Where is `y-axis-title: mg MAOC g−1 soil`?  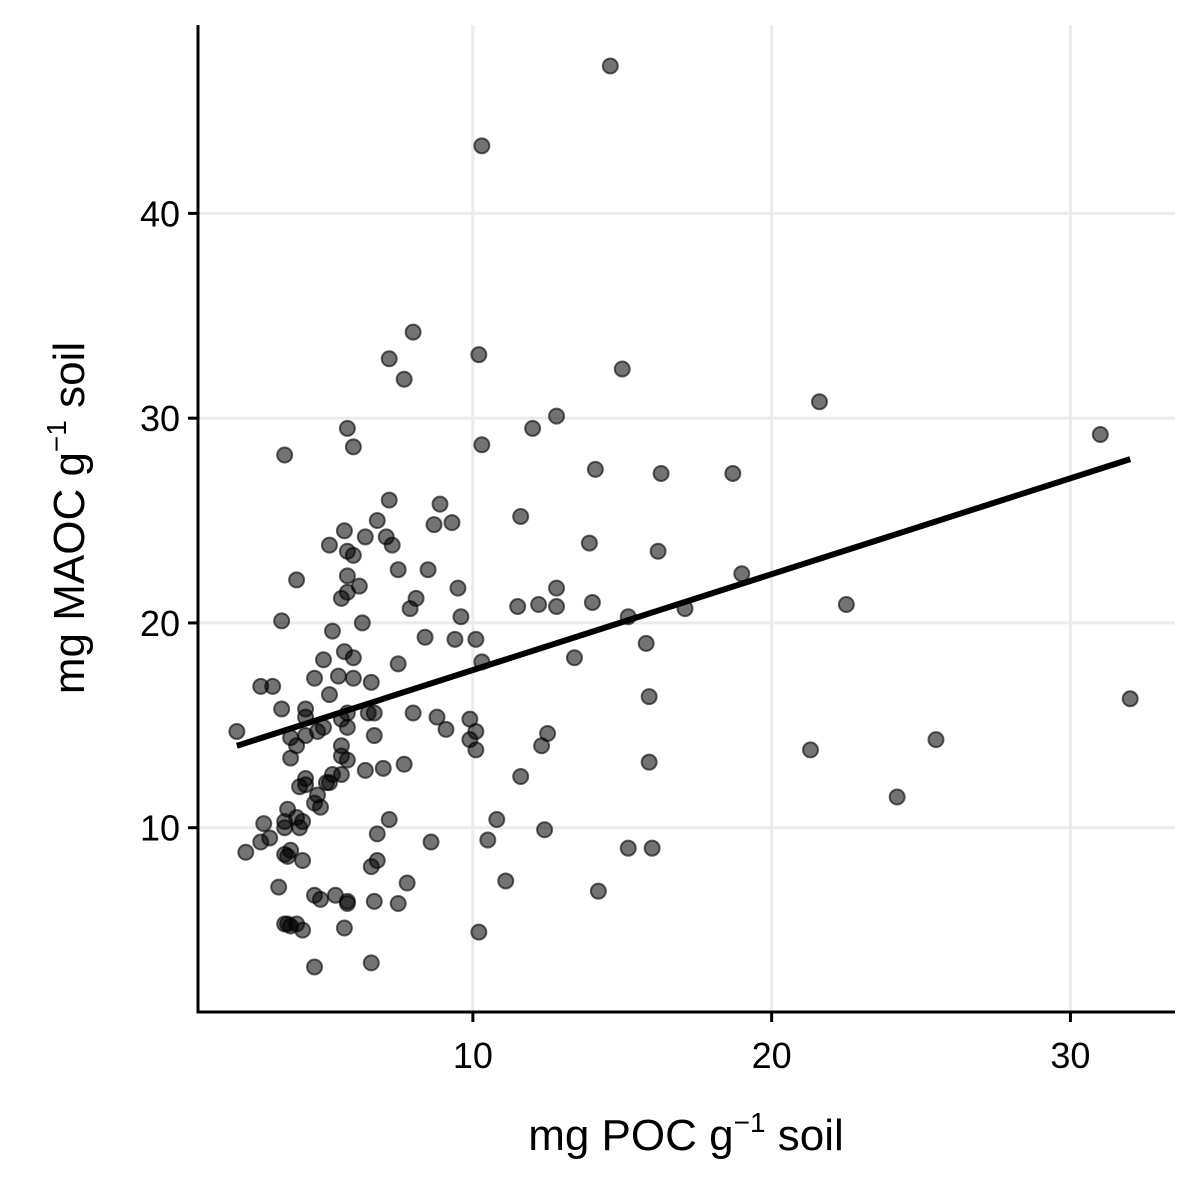
y-axis-title: mg MAOC g−1 soil is located at coordinates (67, 518).